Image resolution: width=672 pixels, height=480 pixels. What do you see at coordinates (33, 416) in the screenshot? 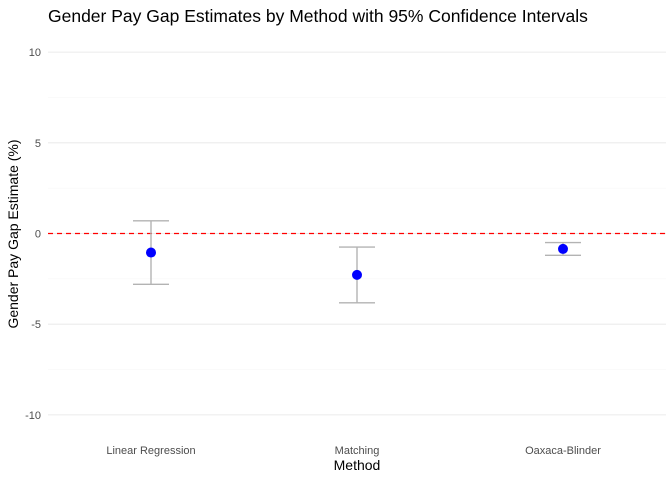
I see `y-tick-label: -10` at bounding box center [33, 416].